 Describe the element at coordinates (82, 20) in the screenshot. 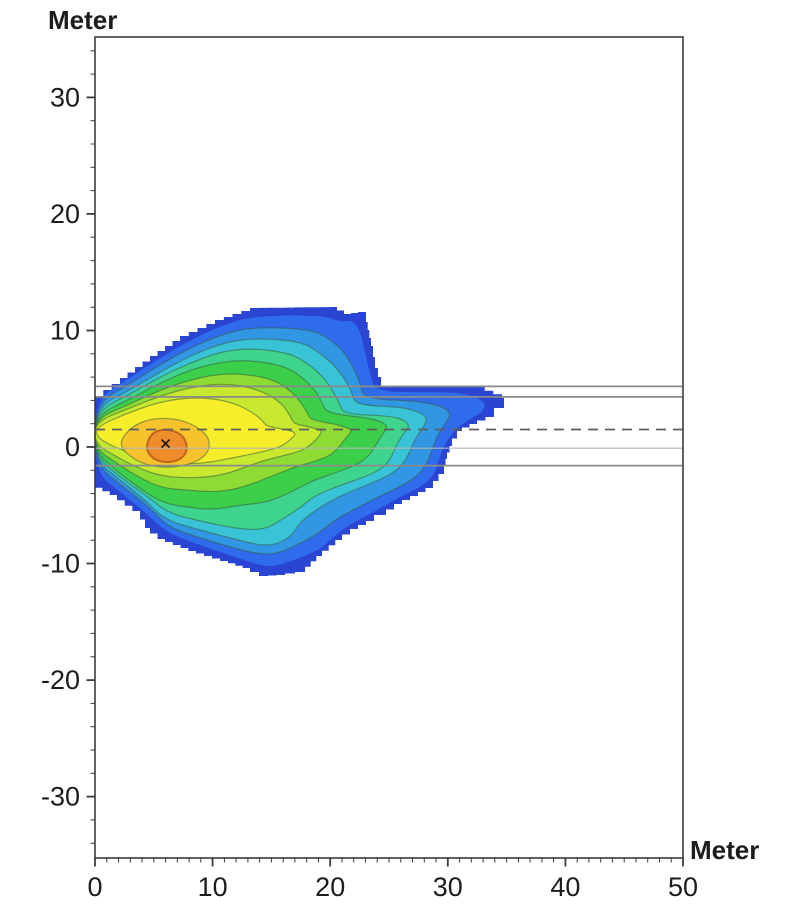

I see `y-axis-title: Meter` at that location.